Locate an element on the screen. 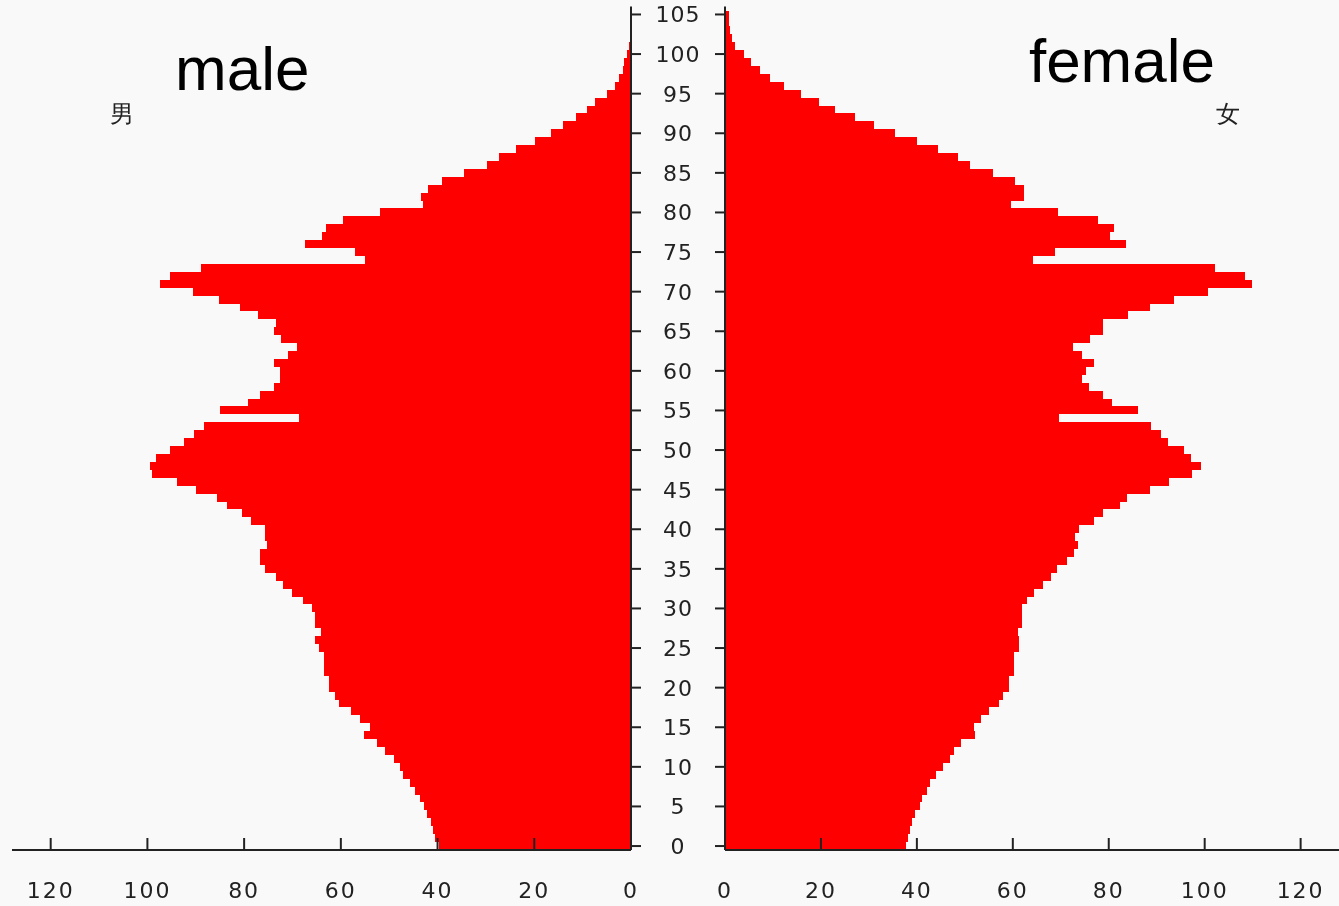 The width and height of the screenshot is (1339, 906). y-tick-label: 0 is located at coordinates (678, 847).